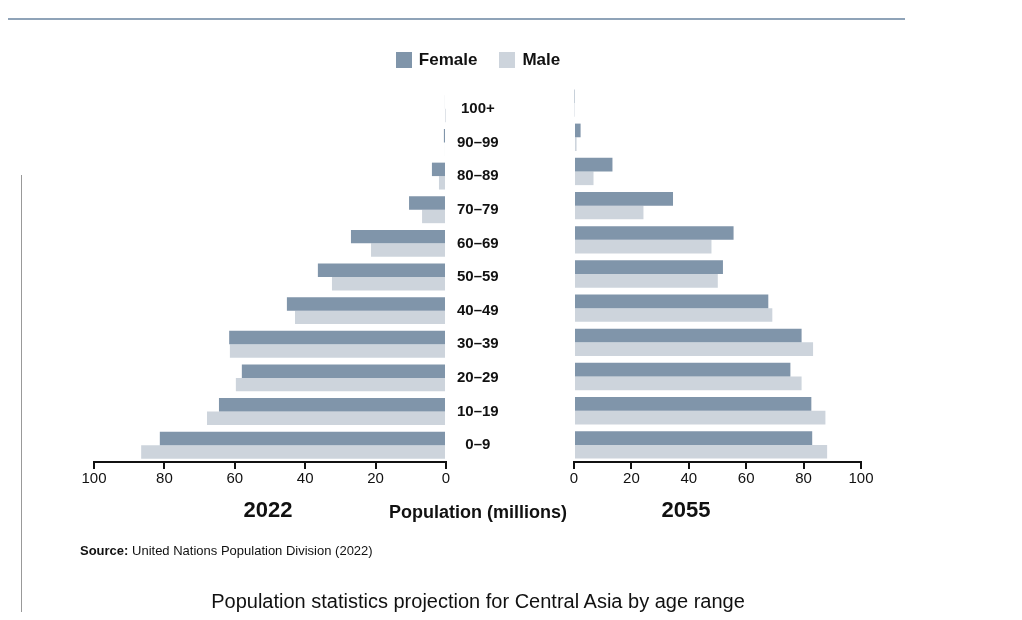 This screenshot has height=620, width=1022. Describe the element at coordinates (686, 510) in the screenshot. I see `text: 2055` at that location.